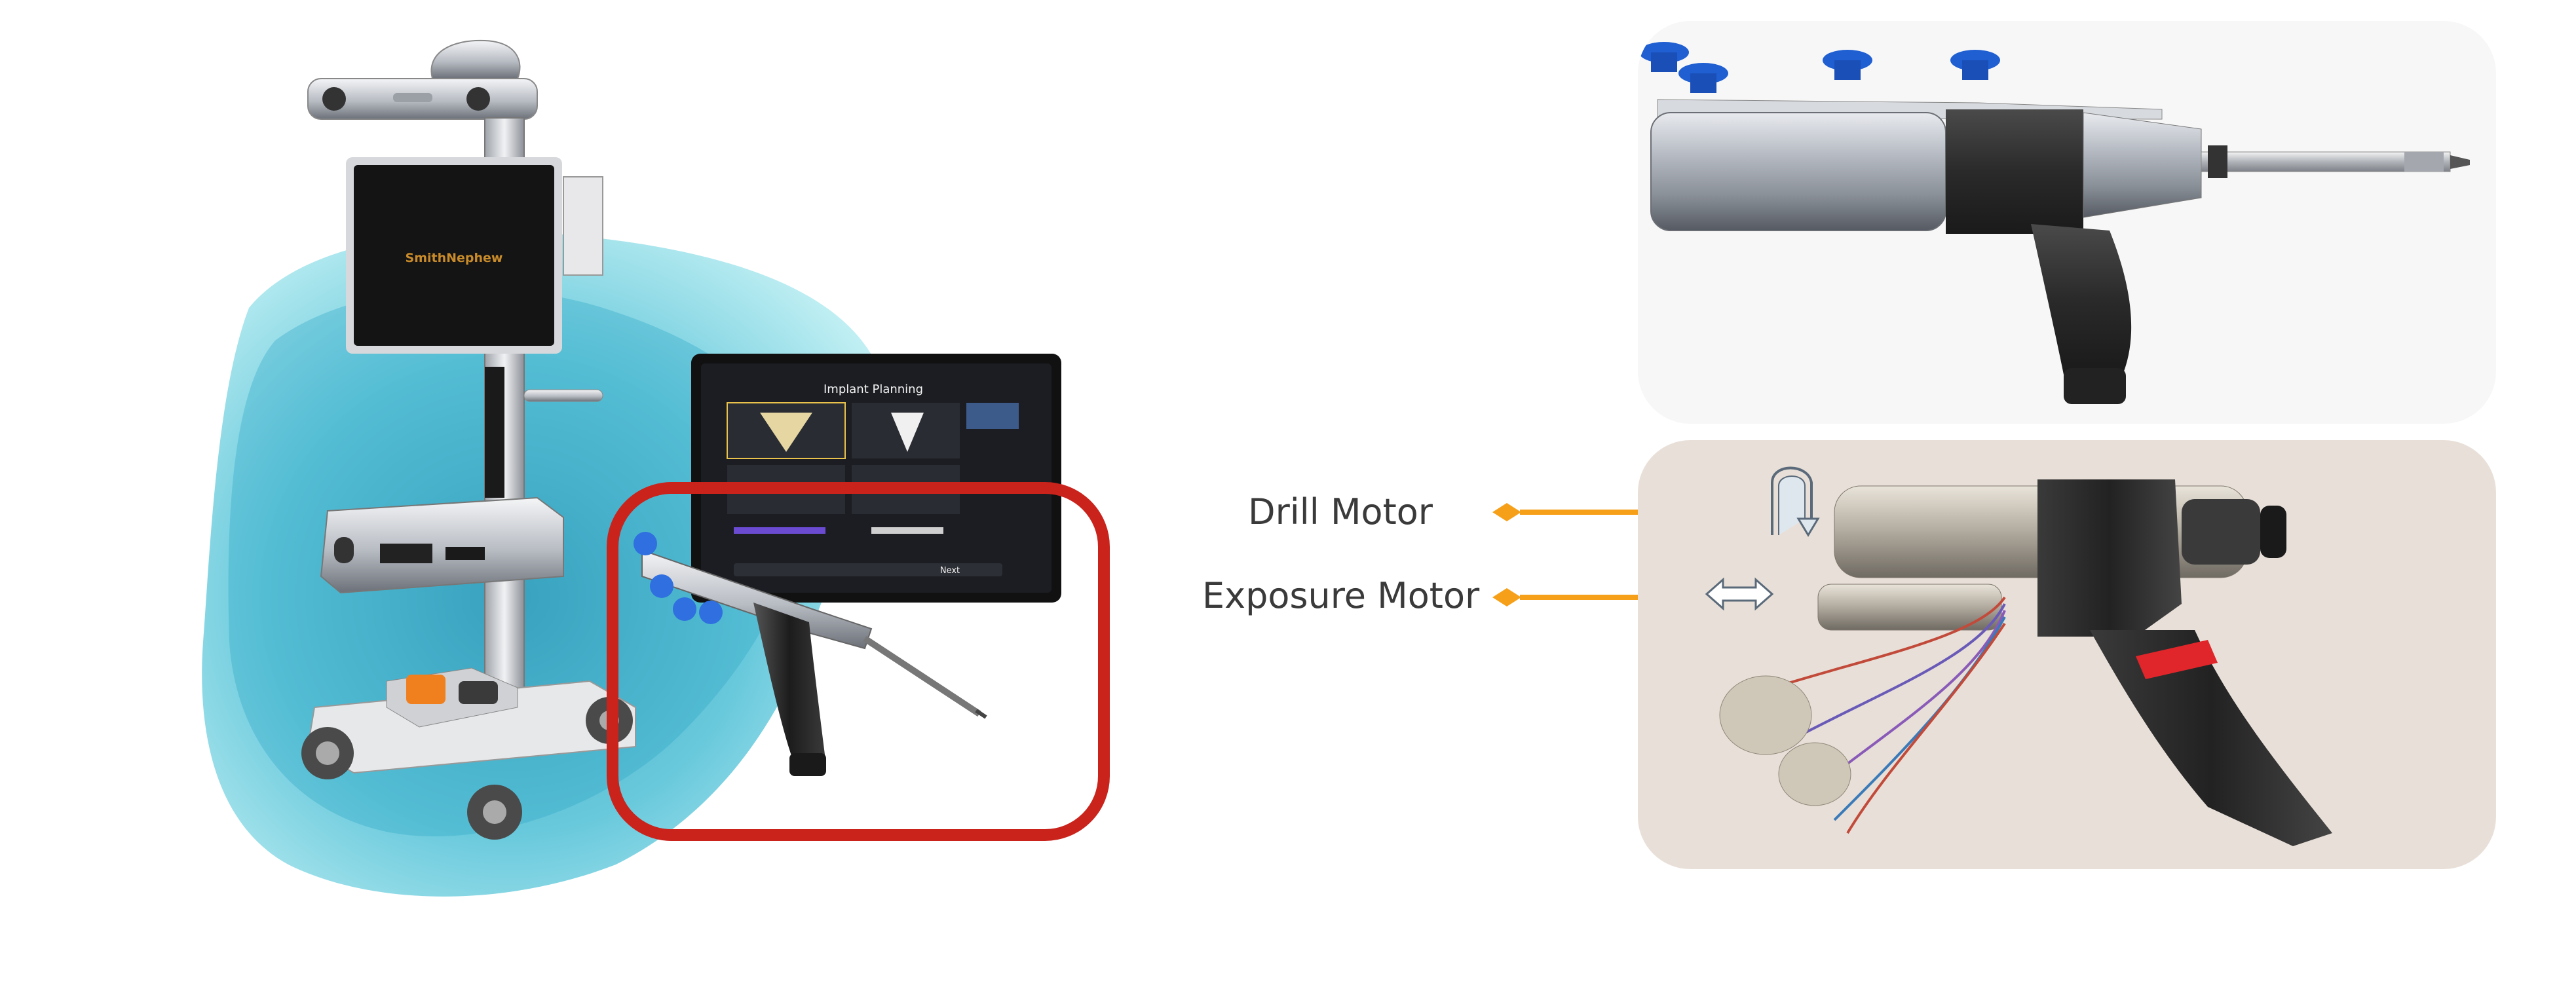  What do you see at coordinates (876, 479) in the screenshot?
I see `planning-tablet: Implant Planning Next` at bounding box center [876, 479].